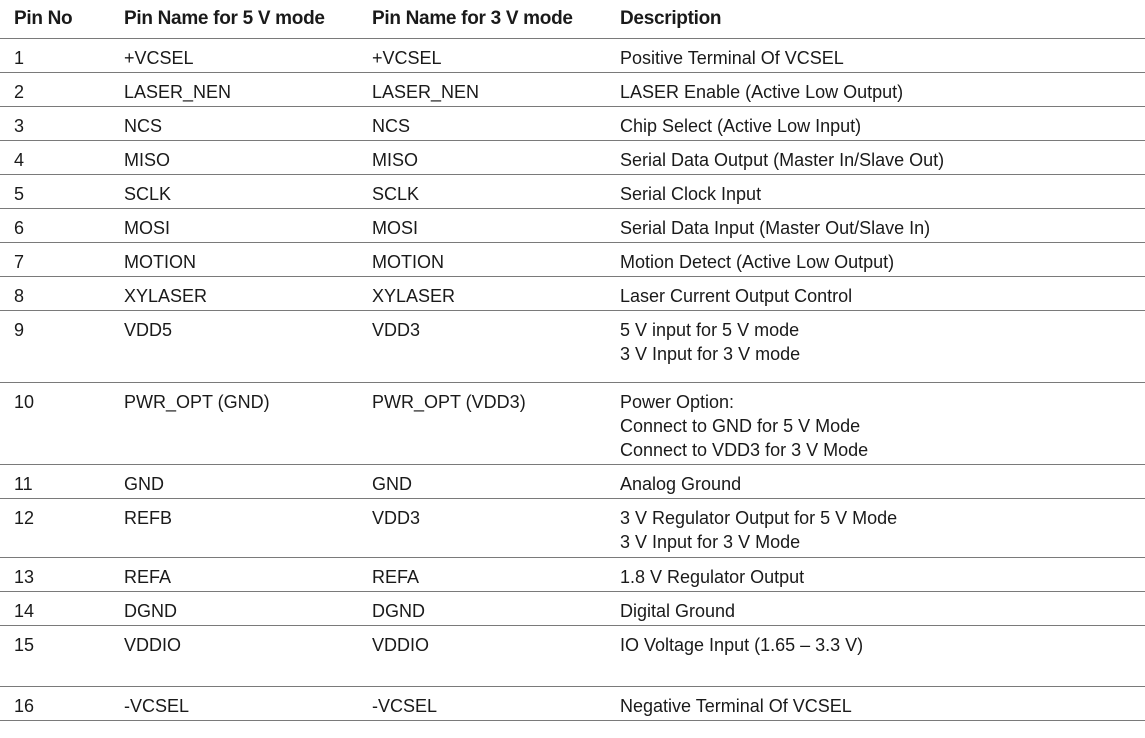  Describe the element at coordinates (166, 295) in the screenshot. I see `cell-pin-name-5v: XYLASER` at that location.